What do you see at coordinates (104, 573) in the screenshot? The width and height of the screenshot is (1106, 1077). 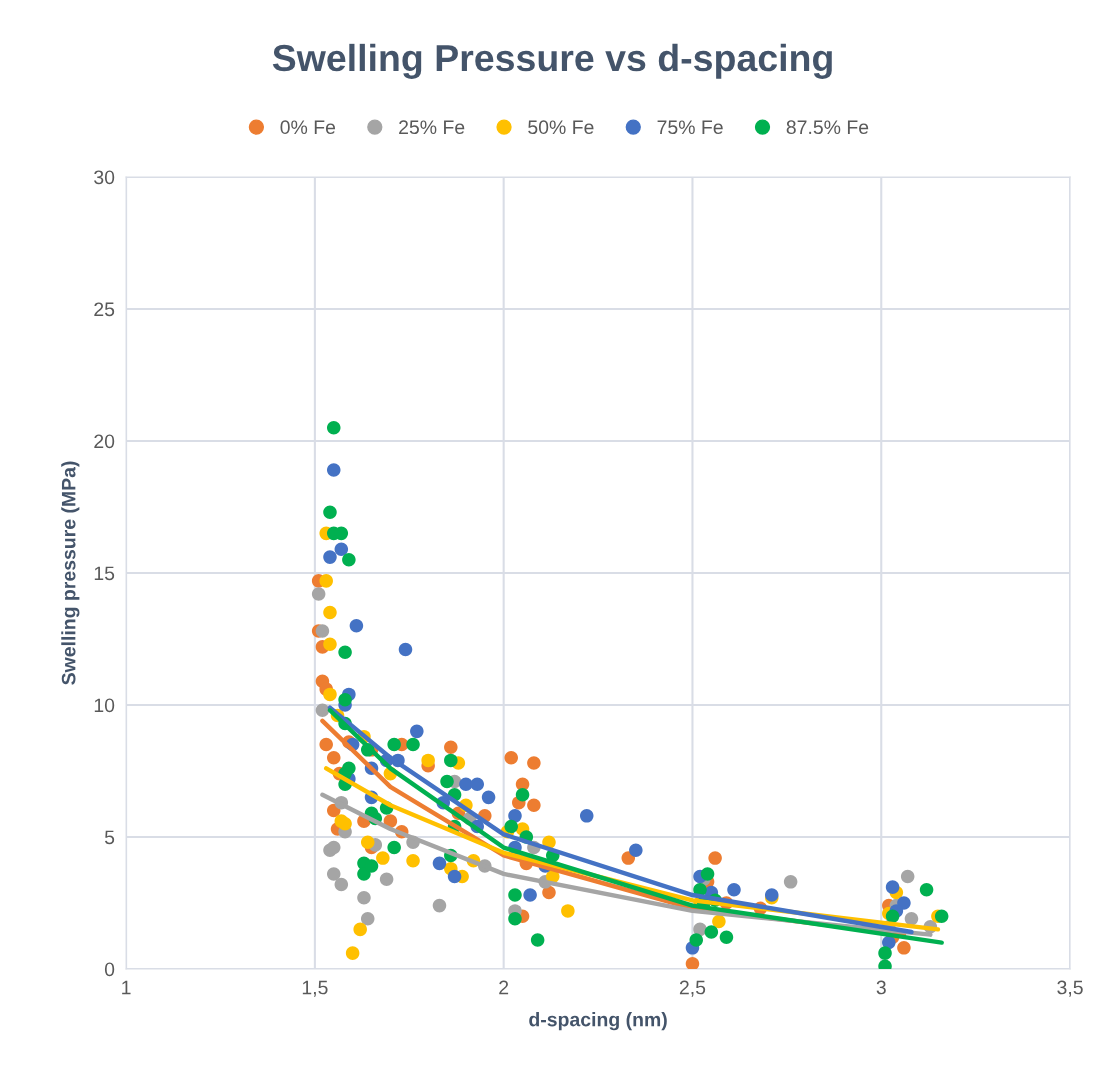 I see `y-tick-label: 15` at bounding box center [104, 573].